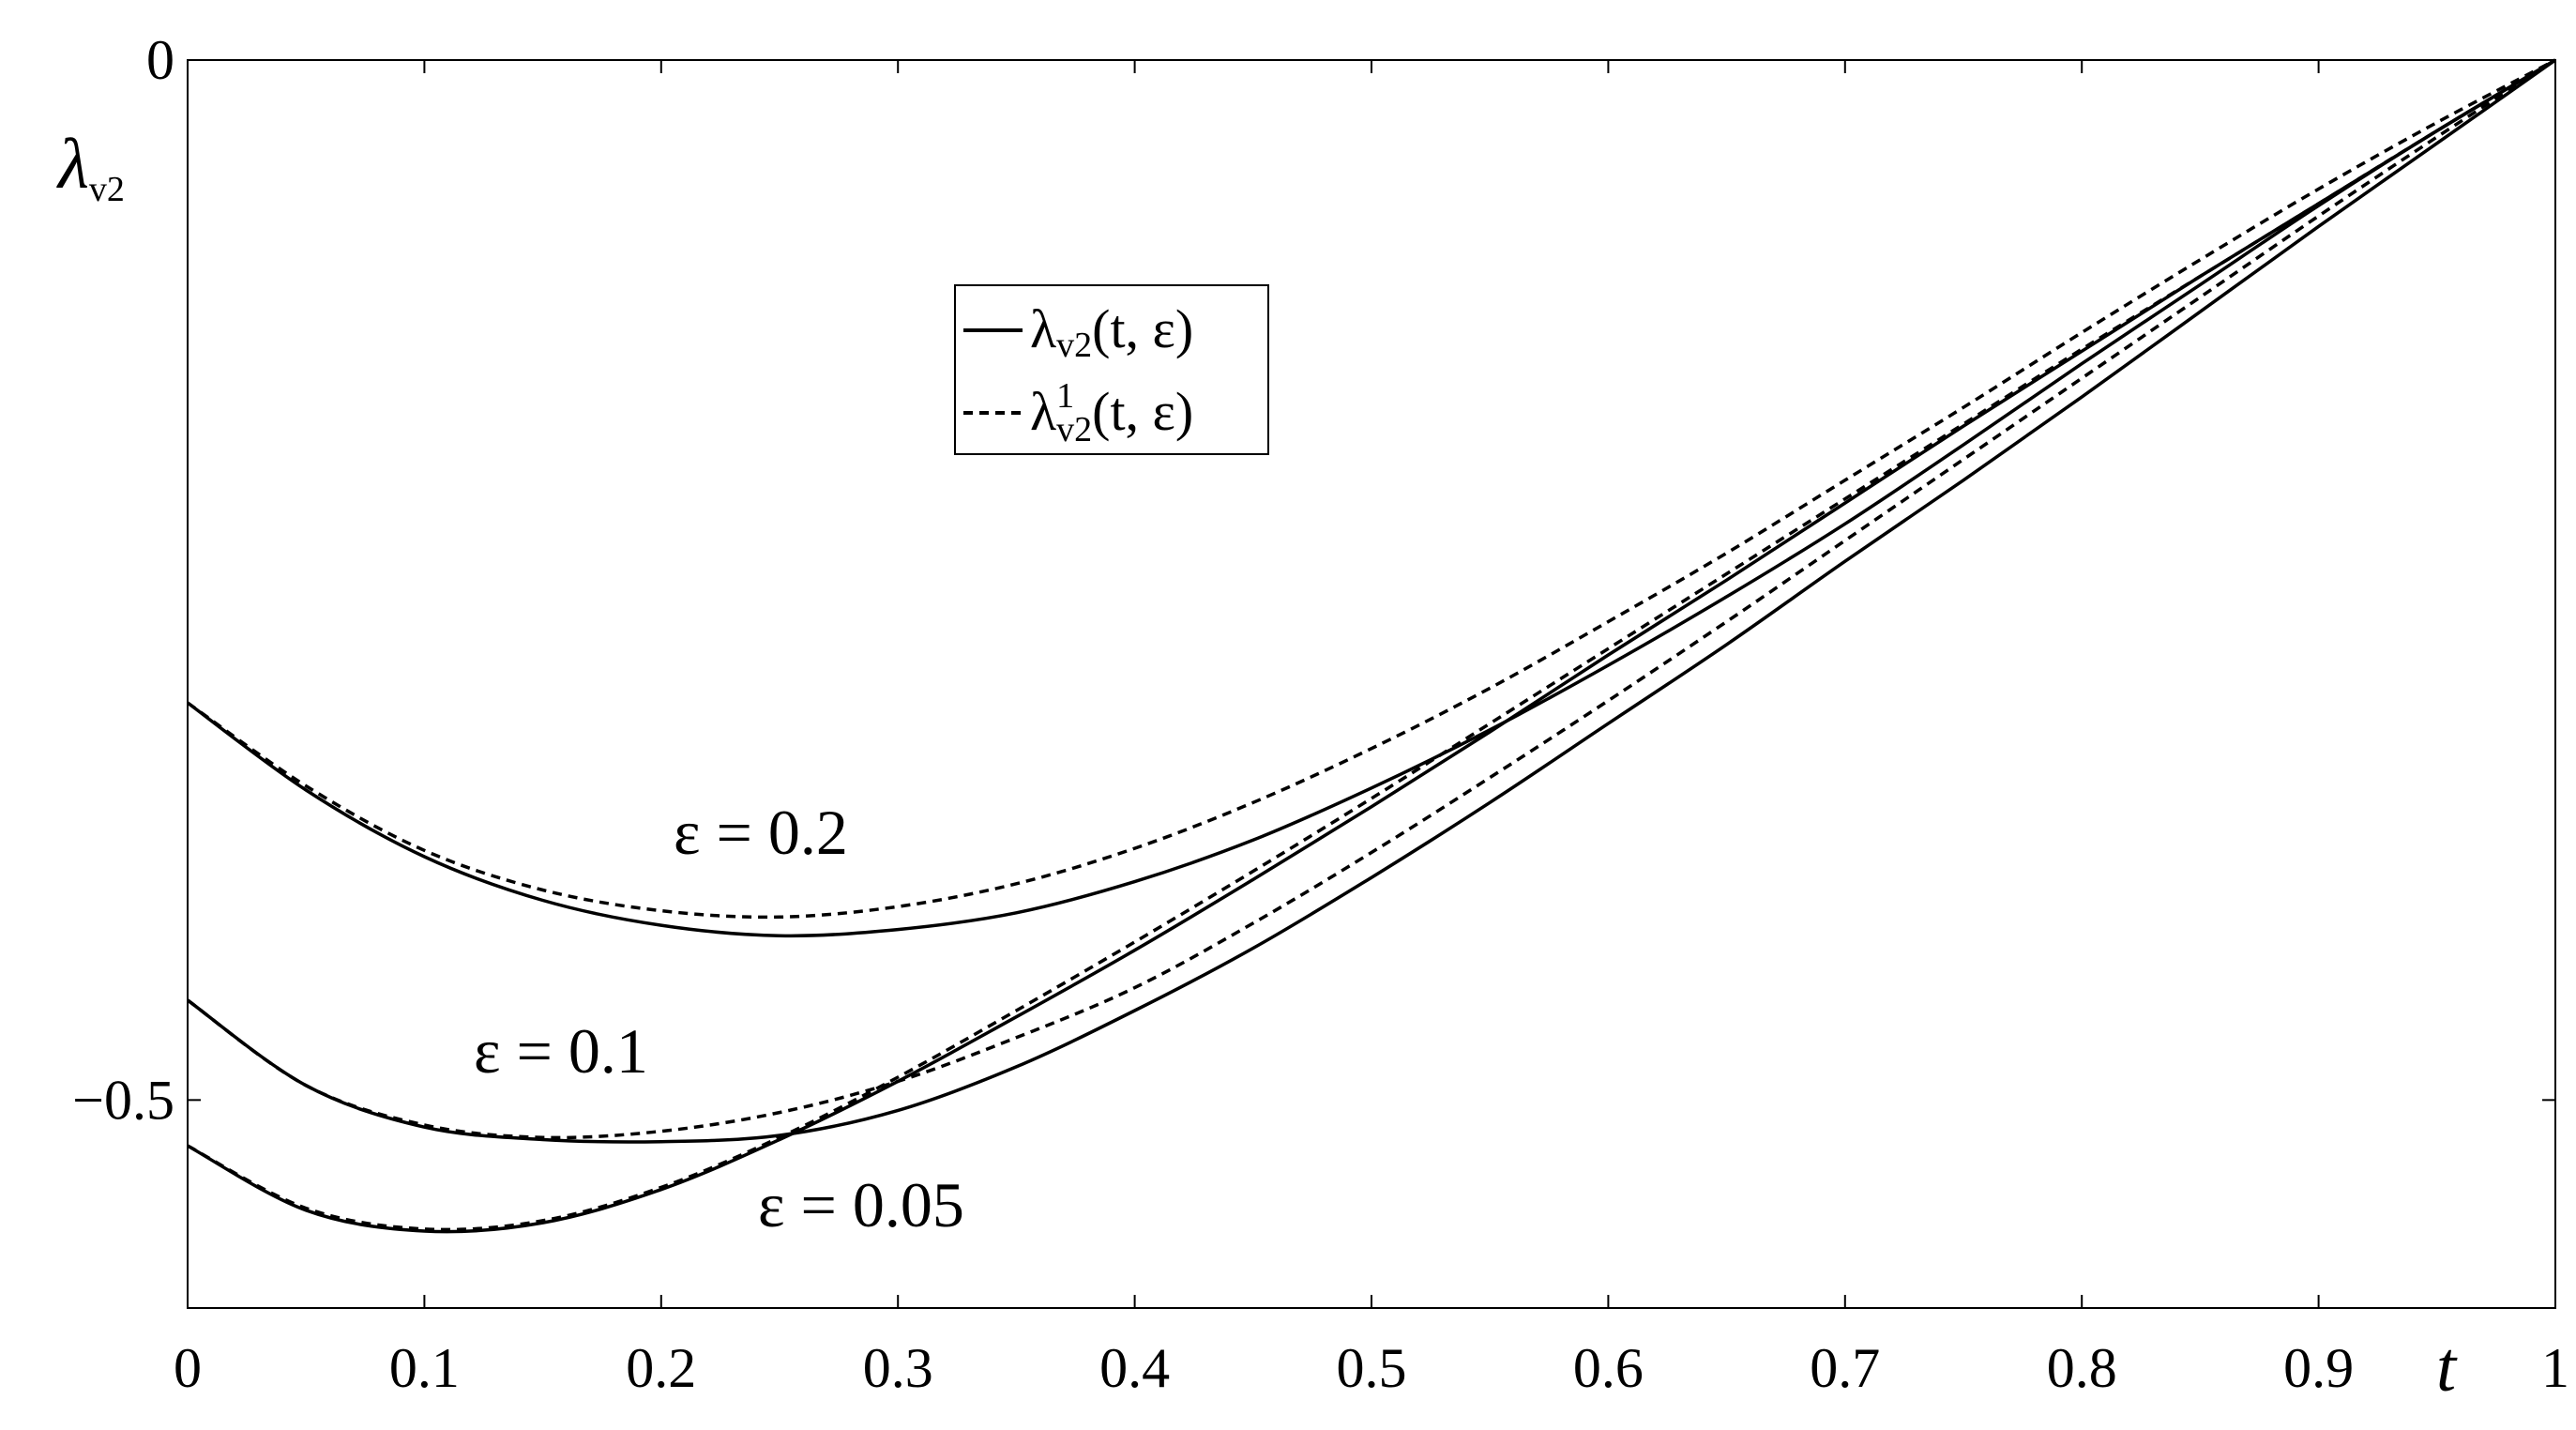 The height and width of the screenshot is (1430, 2576). What do you see at coordinates (2082, 1368) in the screenshot?
I see `x-tick-label: 0.8` at bounding box center [2082, 1368].